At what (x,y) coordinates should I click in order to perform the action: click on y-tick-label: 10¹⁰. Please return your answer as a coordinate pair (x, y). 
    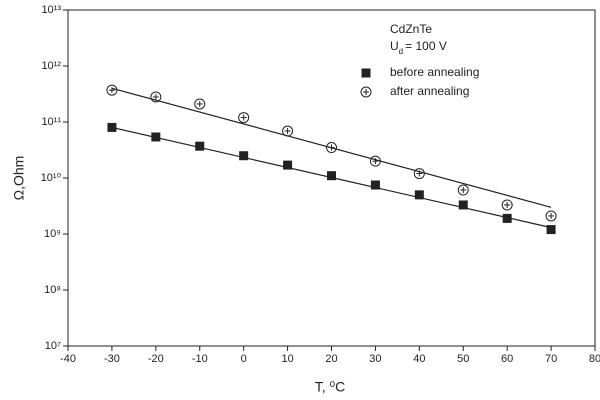
    Looking at the image, I should click on (51, 178).